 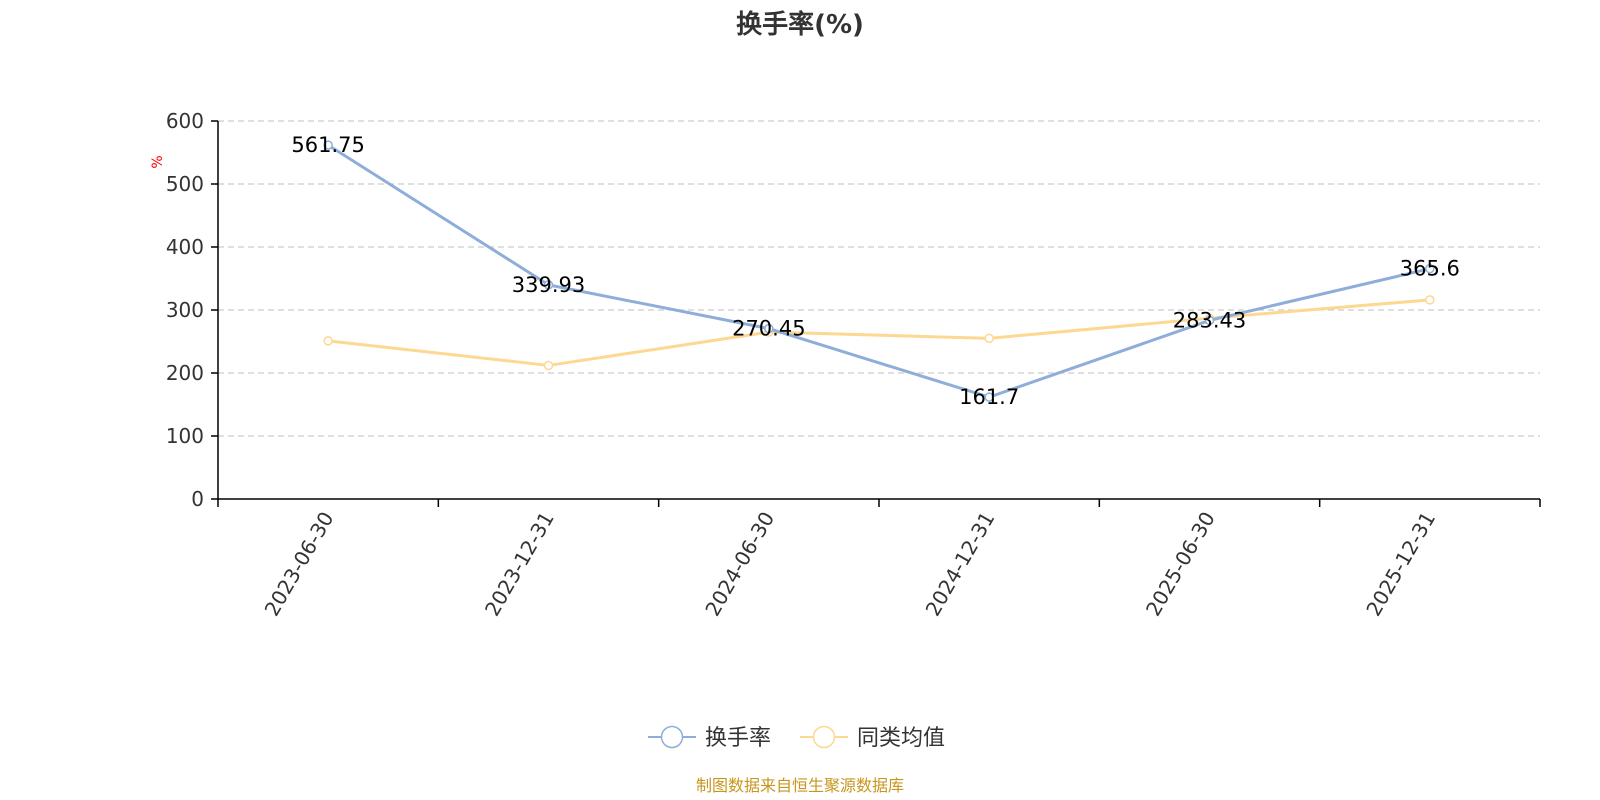 I want to click on legend-label: 同类均值, so click(x=901, y=738).